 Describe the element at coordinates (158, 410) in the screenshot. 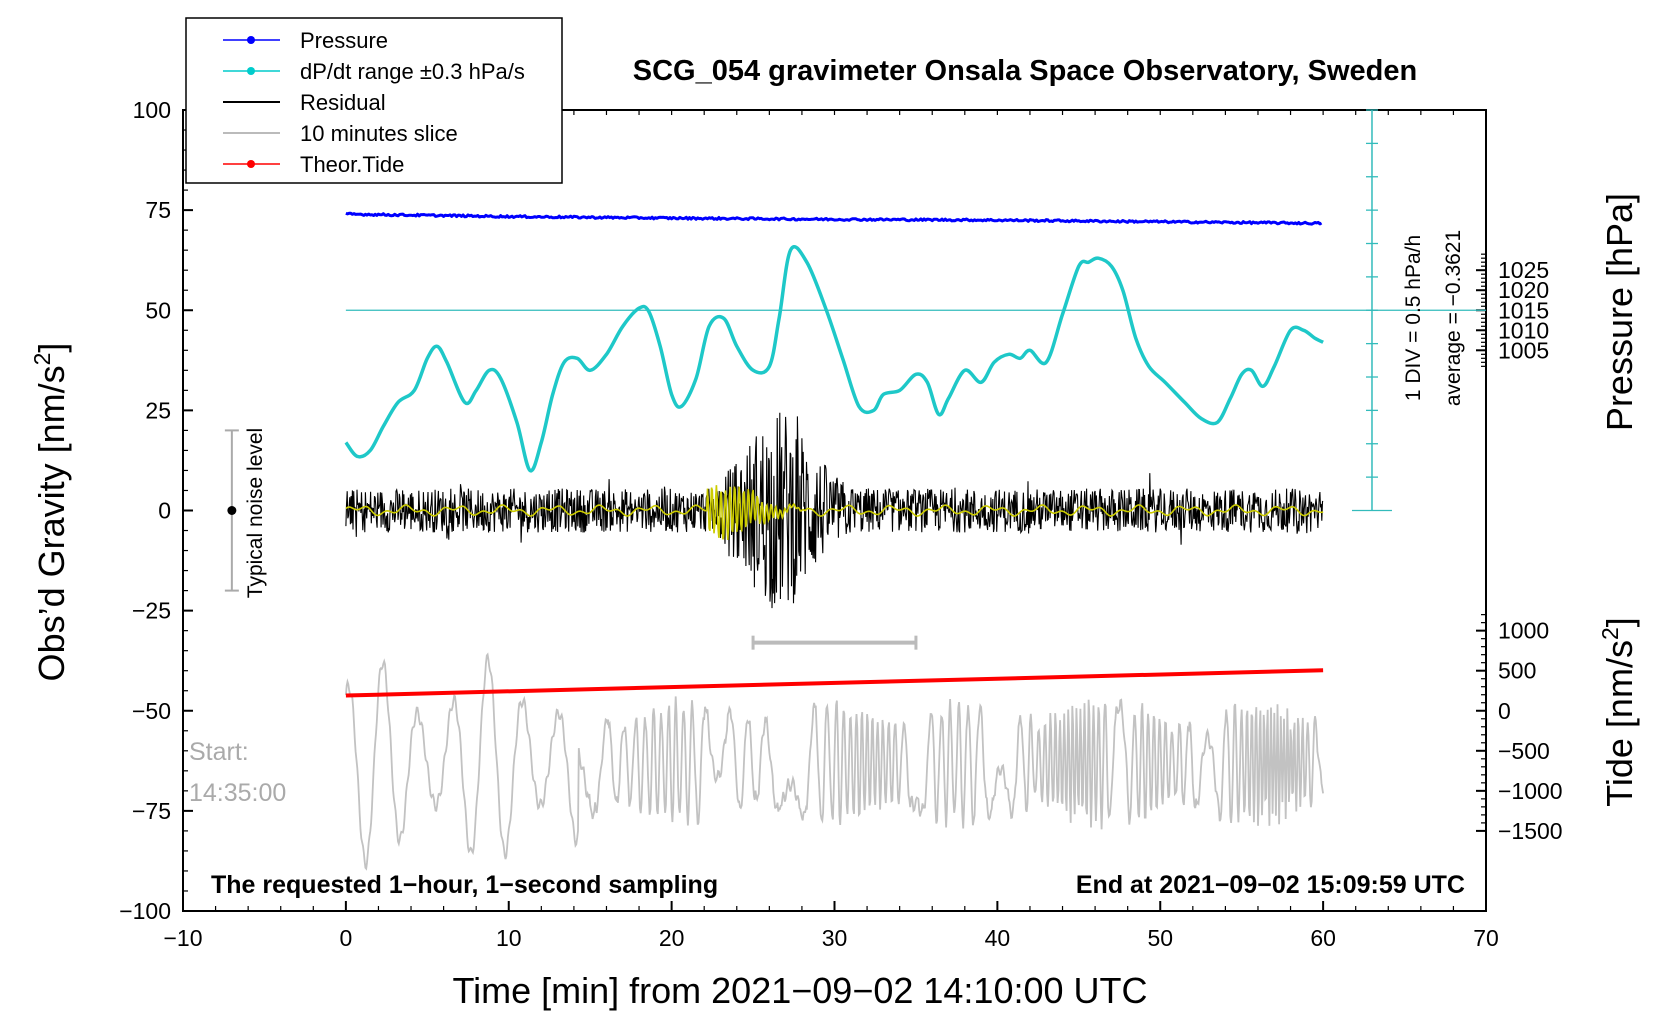

I see `y-tick-label: 25` at that location.